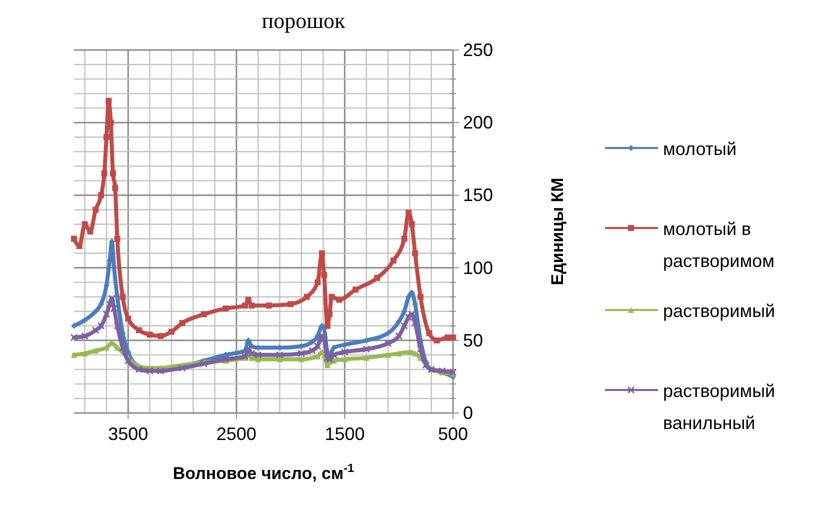 This screenshot has width=820, height=520. Describe the element at coordinates (344, 434) in the screenshot. I see `x-tick-label: 1500` at that location.